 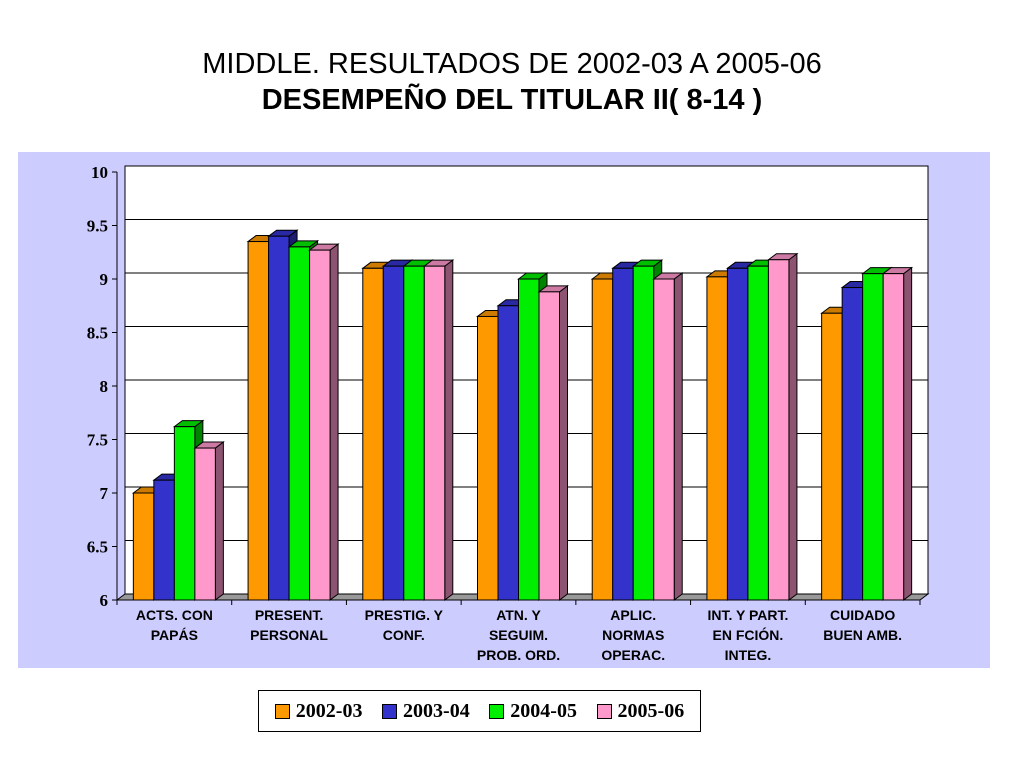 I want to click on legend-label: 2003-04, so click(x=436, y=710).